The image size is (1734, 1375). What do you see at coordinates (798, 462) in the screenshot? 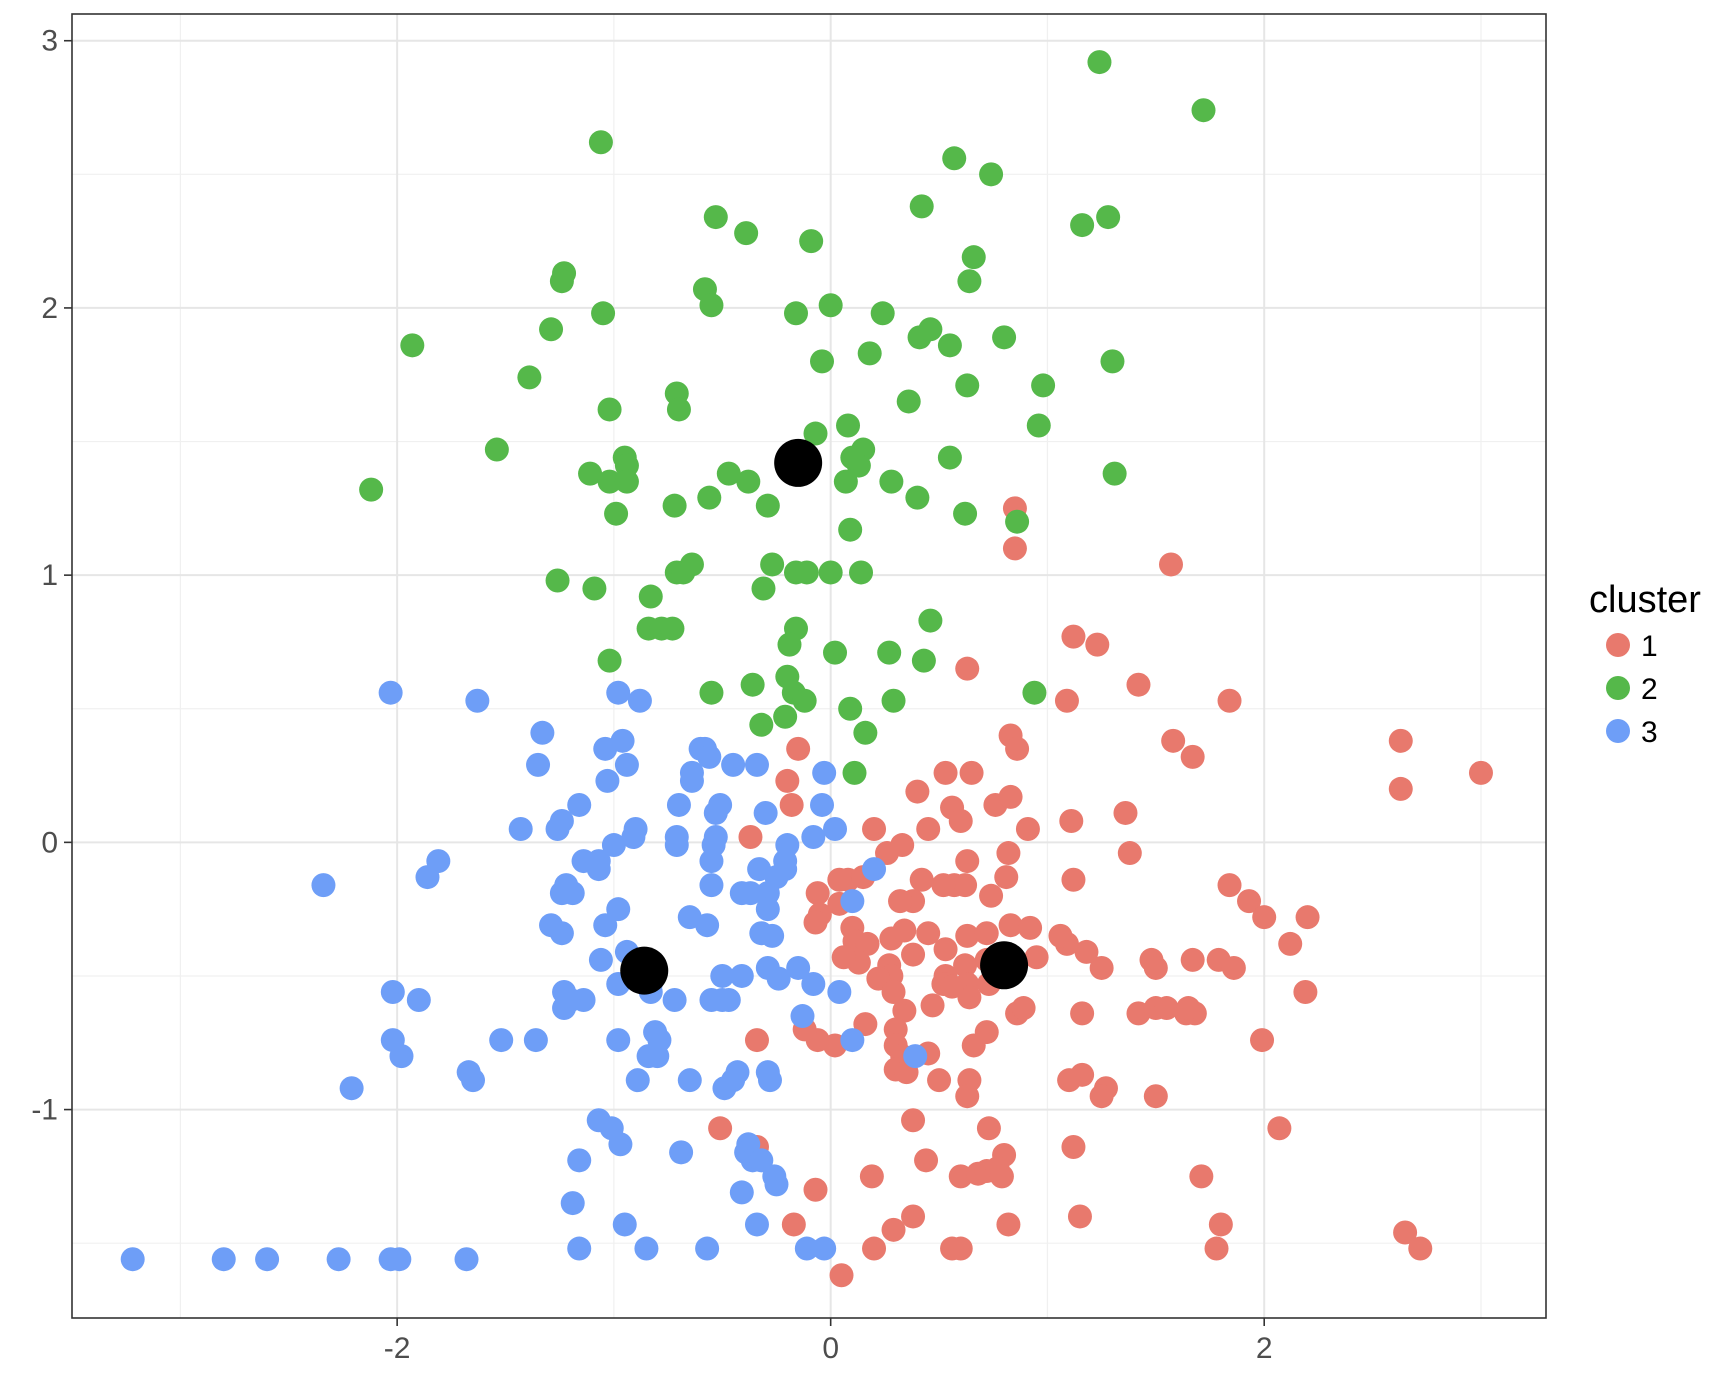
I see `centroid-point` at bounding box center [798, 462].